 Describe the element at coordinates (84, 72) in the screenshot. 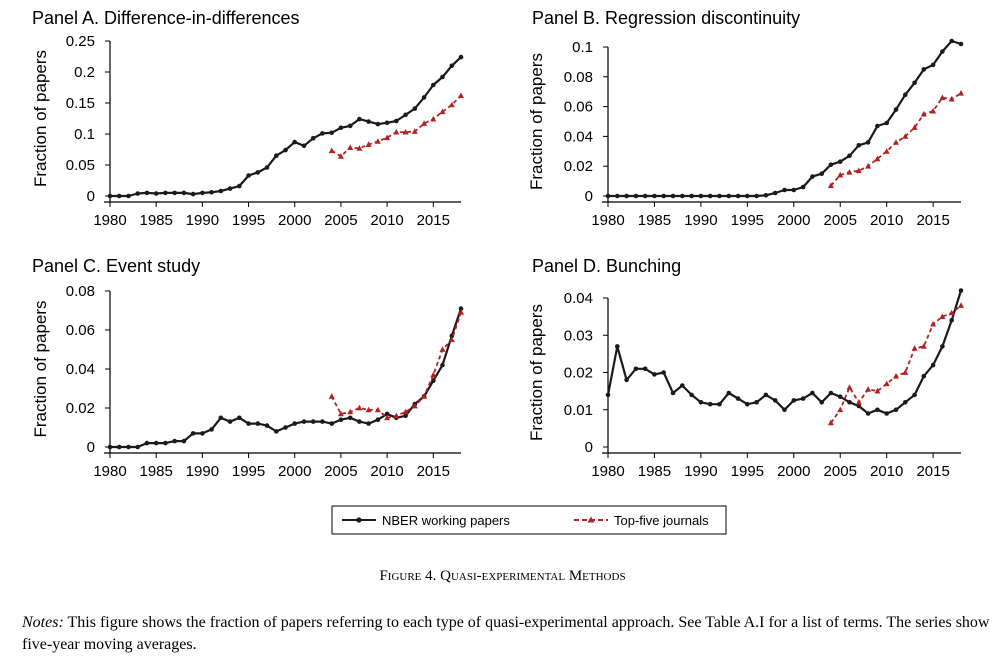

I see `y-tick-label: 0.2` at that location.